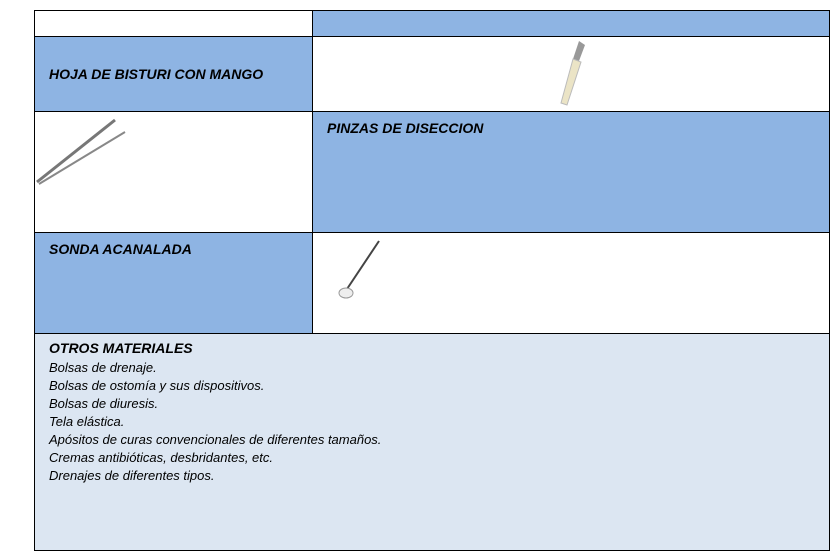 The width and height of the screenshot is (830, 551). What do you see at coordinates (571, 172) in the screenshot?
I see `cell: PINZAS DE DISECCION` at bounding box center [571, 172].